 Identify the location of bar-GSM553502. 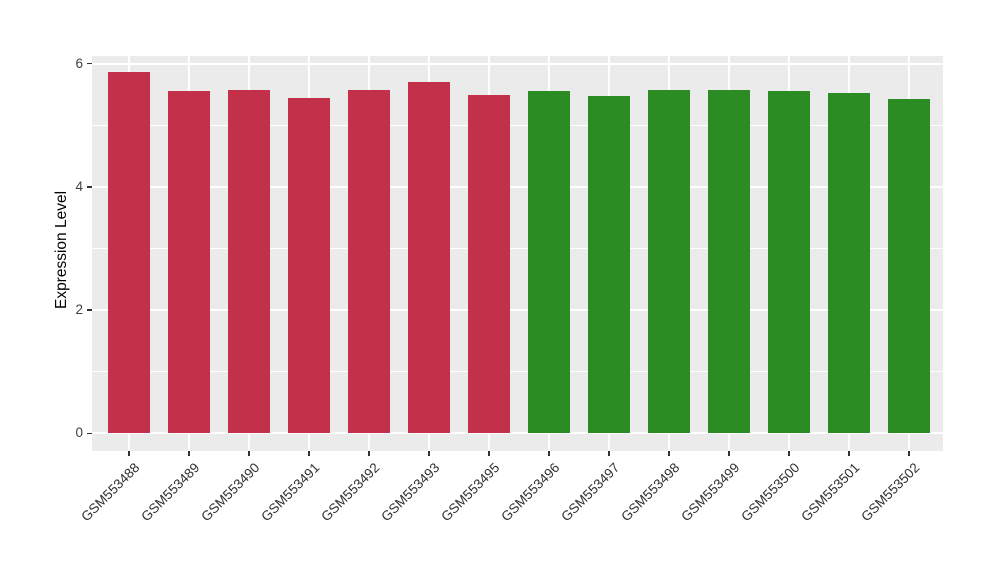
(909, 266).